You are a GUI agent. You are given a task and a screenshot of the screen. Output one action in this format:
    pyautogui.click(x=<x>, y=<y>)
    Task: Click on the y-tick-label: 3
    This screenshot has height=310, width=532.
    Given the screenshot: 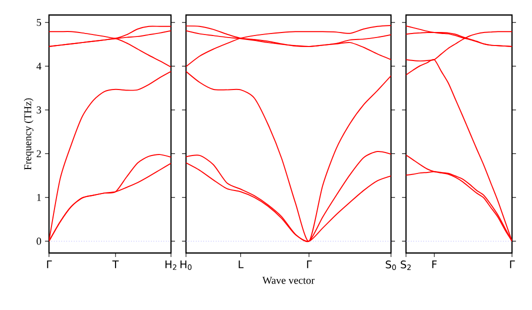 What is the action you would take?
    pyautogui.click(x=39, y=110)
    